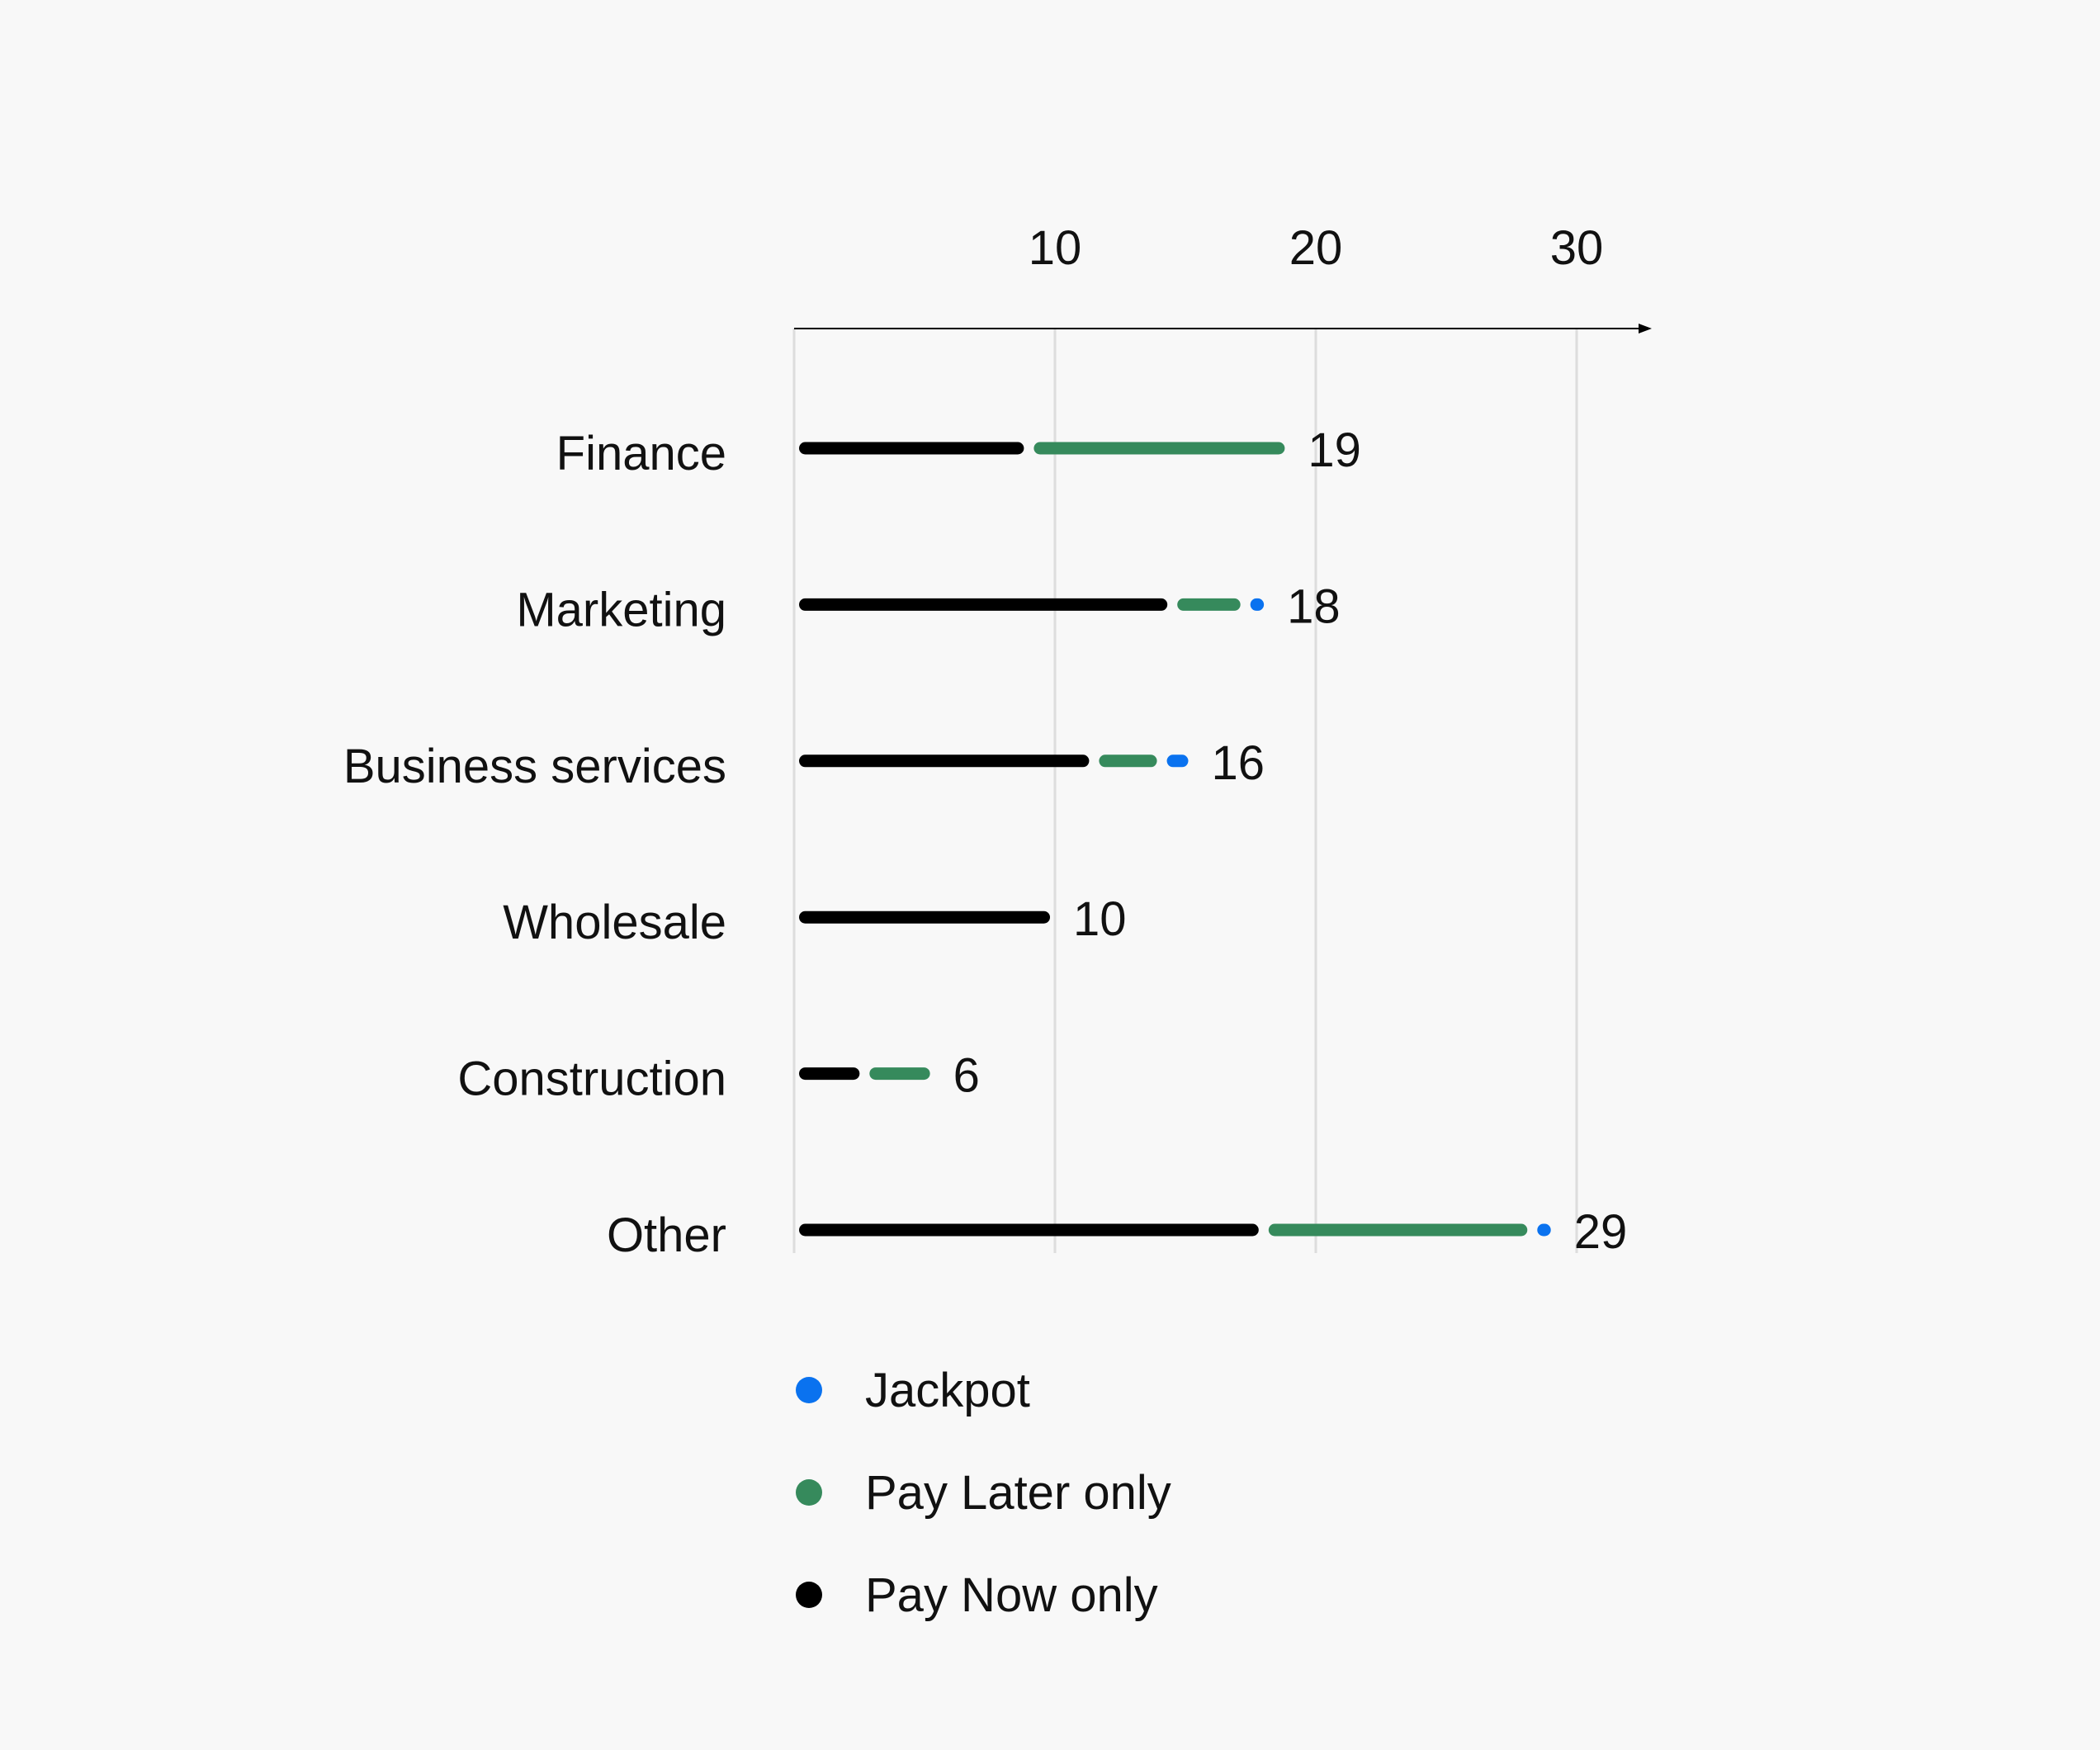 The height and width of the screenshot is (1750, 2100). Describe the element at coordinates (641, 454) in the screenshot. I see `category-label: Finance` at that location.